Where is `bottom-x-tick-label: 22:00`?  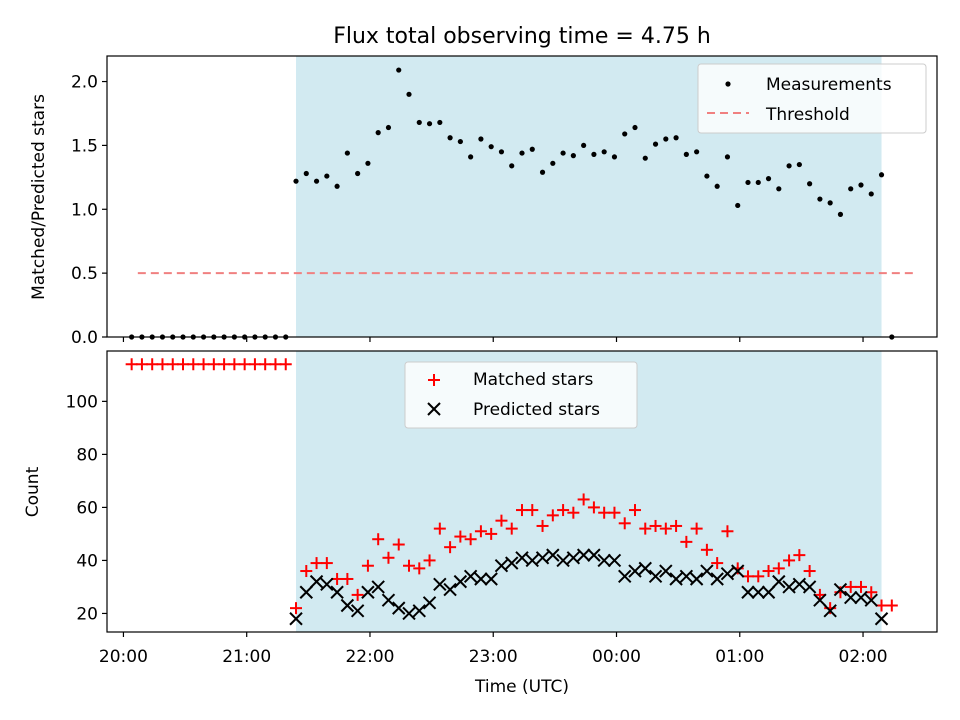 bottom-x-tick-label: 22:00 is located at coordinates (369, 657).